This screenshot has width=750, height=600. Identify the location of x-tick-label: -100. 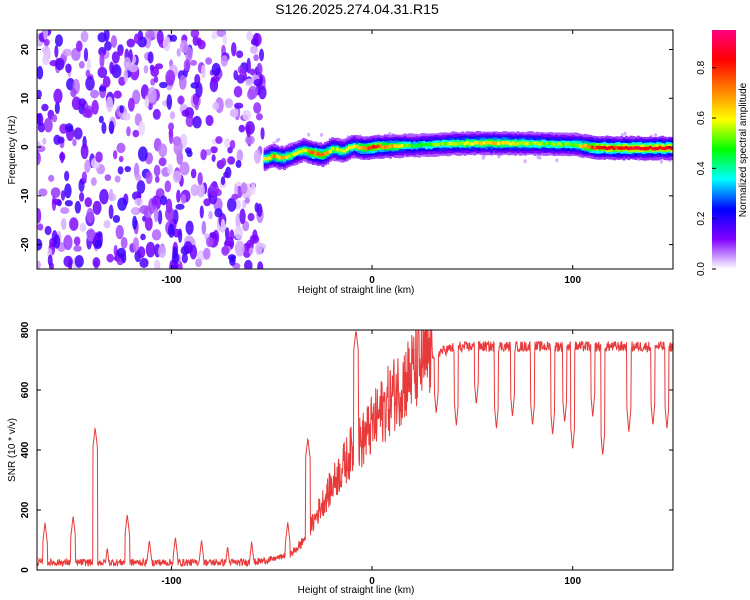
(171, 581).